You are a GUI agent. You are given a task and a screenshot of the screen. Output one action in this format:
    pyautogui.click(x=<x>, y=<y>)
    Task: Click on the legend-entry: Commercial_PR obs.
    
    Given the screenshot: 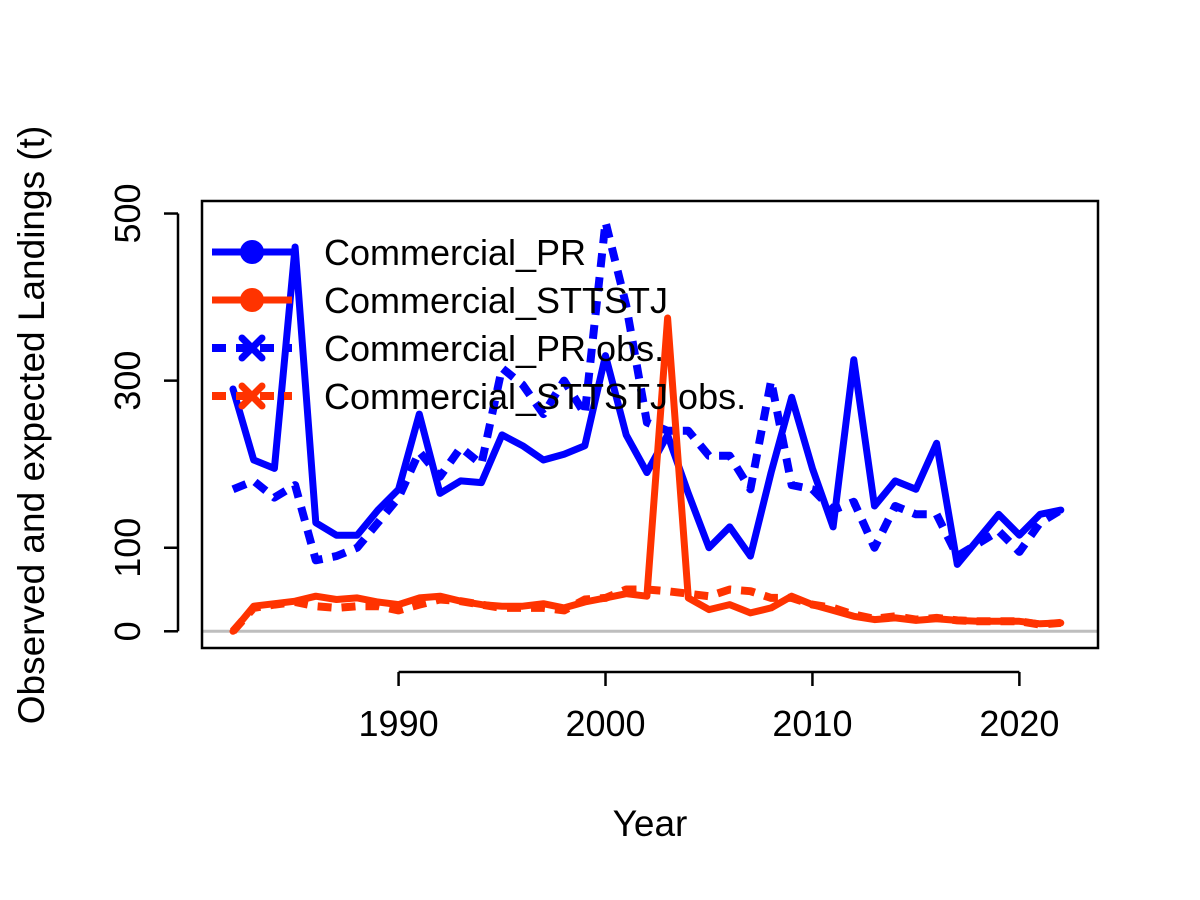 What is the action you would take?
    pyautogui.click(x=438, y=348)
    